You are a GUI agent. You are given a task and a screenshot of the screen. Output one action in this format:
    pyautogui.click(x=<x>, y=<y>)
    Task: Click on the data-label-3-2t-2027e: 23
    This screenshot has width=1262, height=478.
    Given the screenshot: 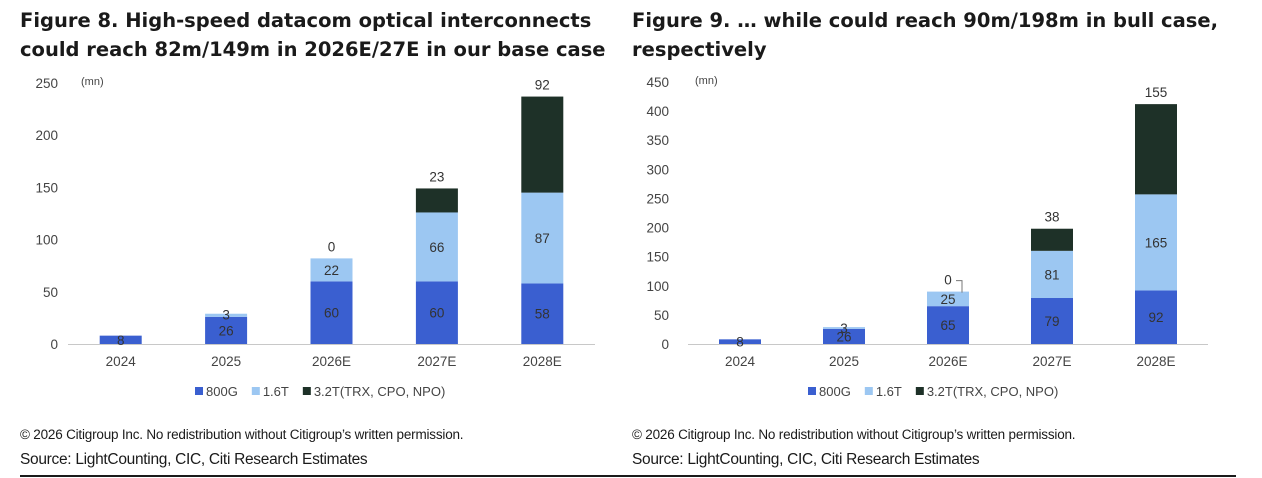 What is the action you would take?
    pyautogui.click(x=436, y=176)
    